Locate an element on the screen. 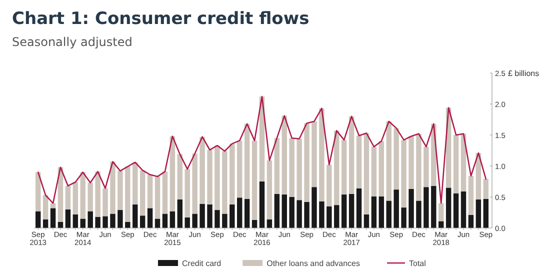 The width and height of the screenshot is (540, 274). chart-subtitle: Seasonally adjusted is located at coordinates (72, 42).